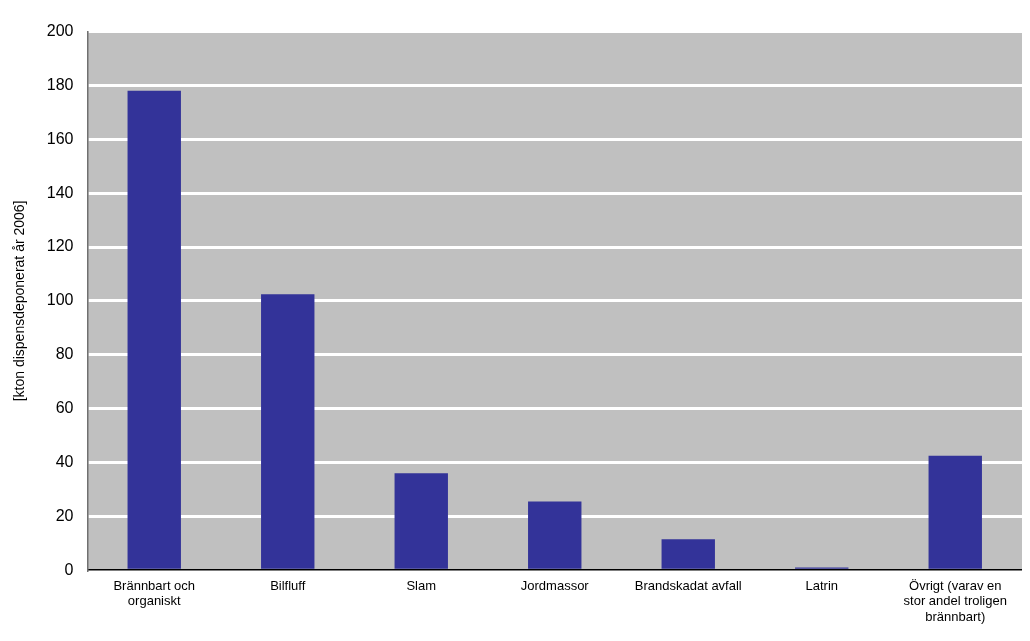 Image resolution: width=1030 pixels, height=641 pixels. Describe the element at coordinates (955, 600) in the screenshot. I see `x-tick-label: Övrigt (varav en stor andel troligen brännbart)` at that location.